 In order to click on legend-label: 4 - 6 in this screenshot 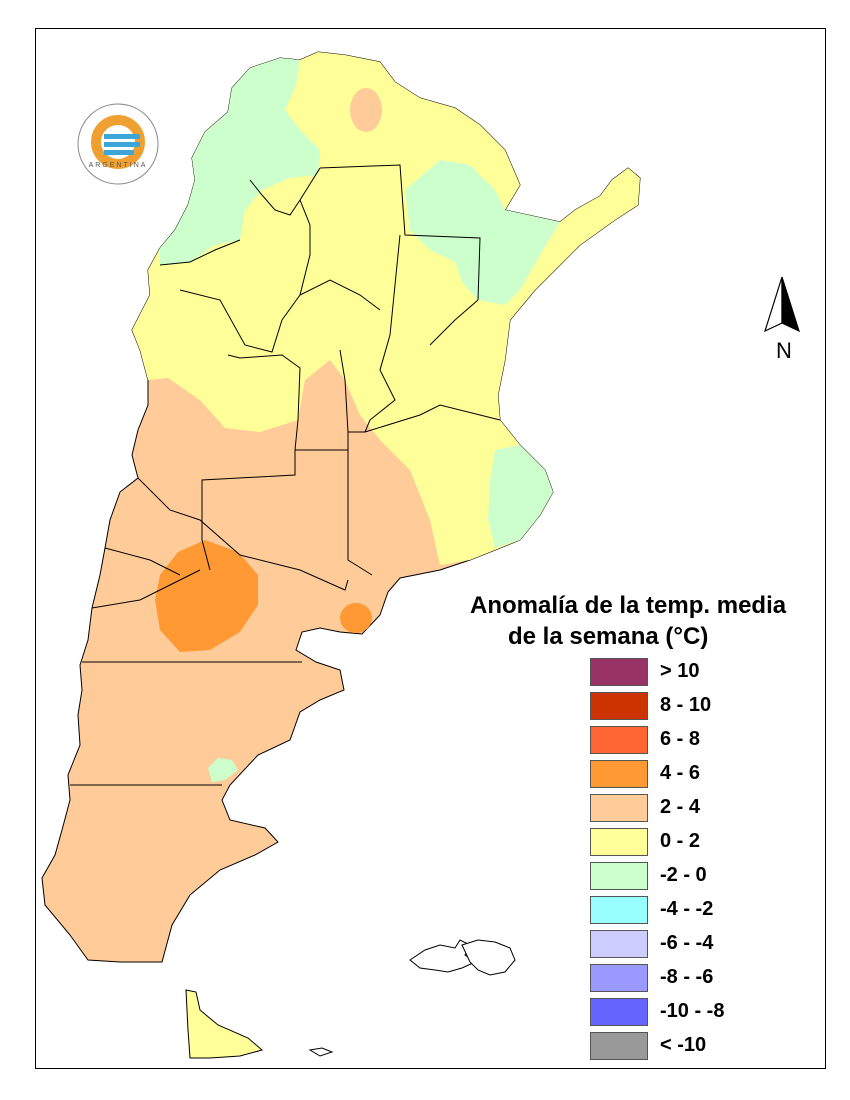, I will do `click(680, 773)`.